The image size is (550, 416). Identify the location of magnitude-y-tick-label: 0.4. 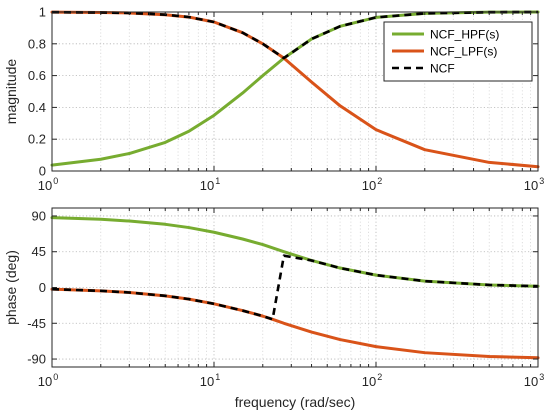
(37, 107).